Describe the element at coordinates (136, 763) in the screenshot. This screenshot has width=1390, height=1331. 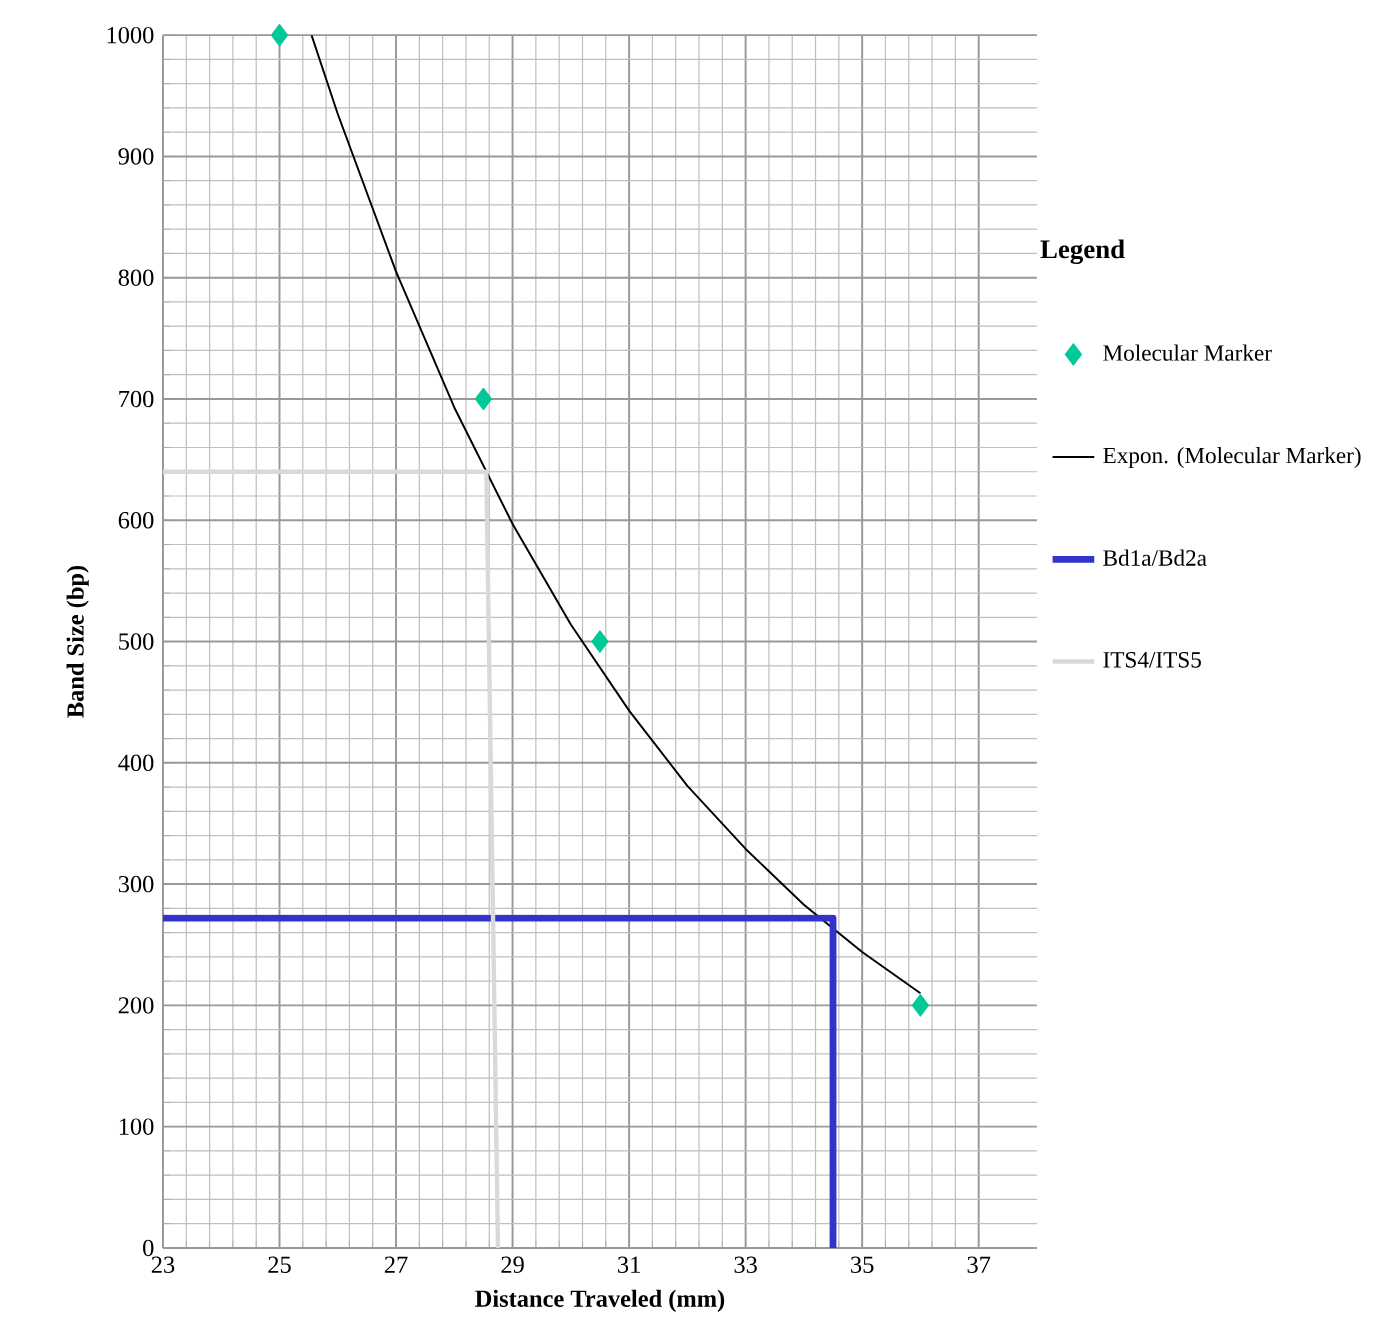
I see `y-tick-label: 400` at that location.